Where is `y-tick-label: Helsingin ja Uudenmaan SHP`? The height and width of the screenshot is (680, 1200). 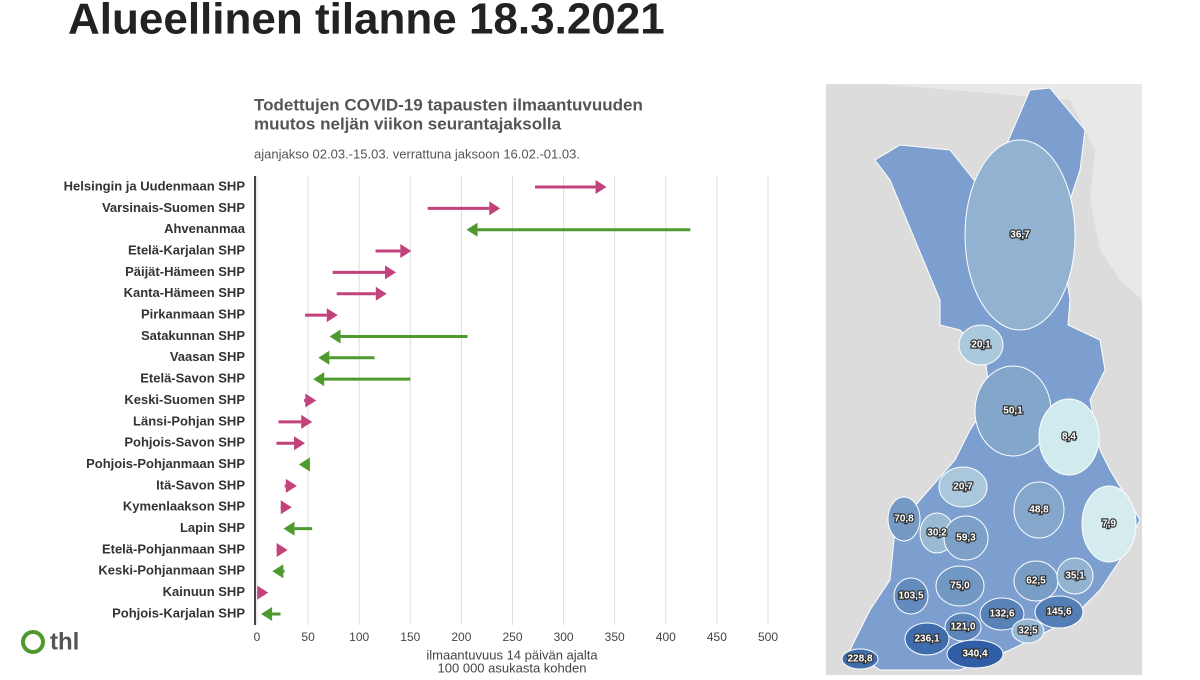
y-tick-label: Helsingin ja Uudenmaan SHP is located at coordinates (155, 185).